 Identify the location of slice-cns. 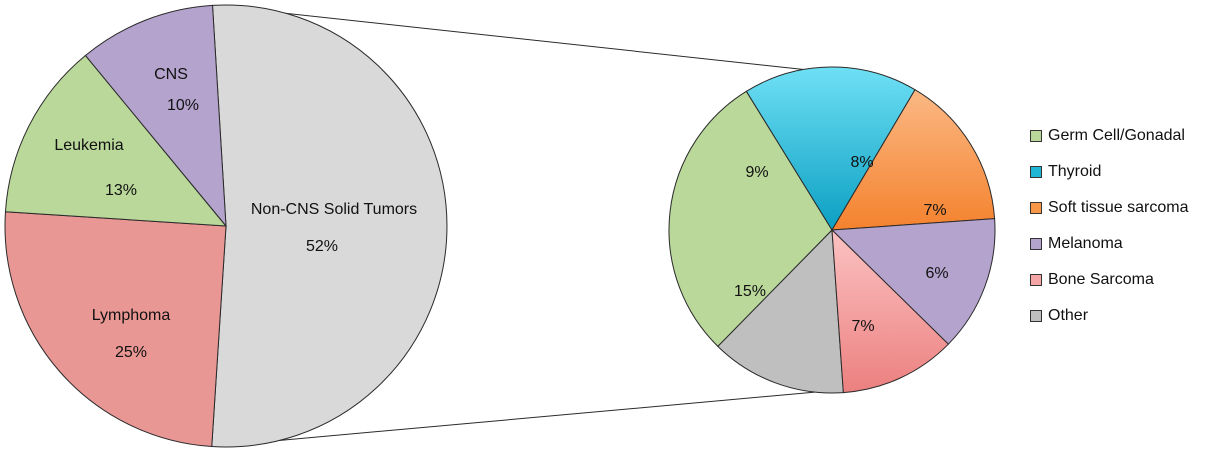
(155, 116).